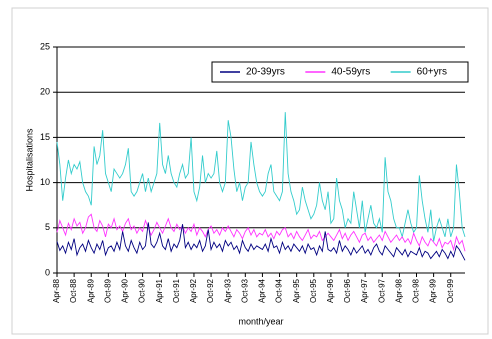 Image resolution: width=492 pixels, height=339 pixels. What do you see at coordinates (279, 290) in the screenshot?
I see `x-tick-label: Oct-94` at bounding box center [279, 290].